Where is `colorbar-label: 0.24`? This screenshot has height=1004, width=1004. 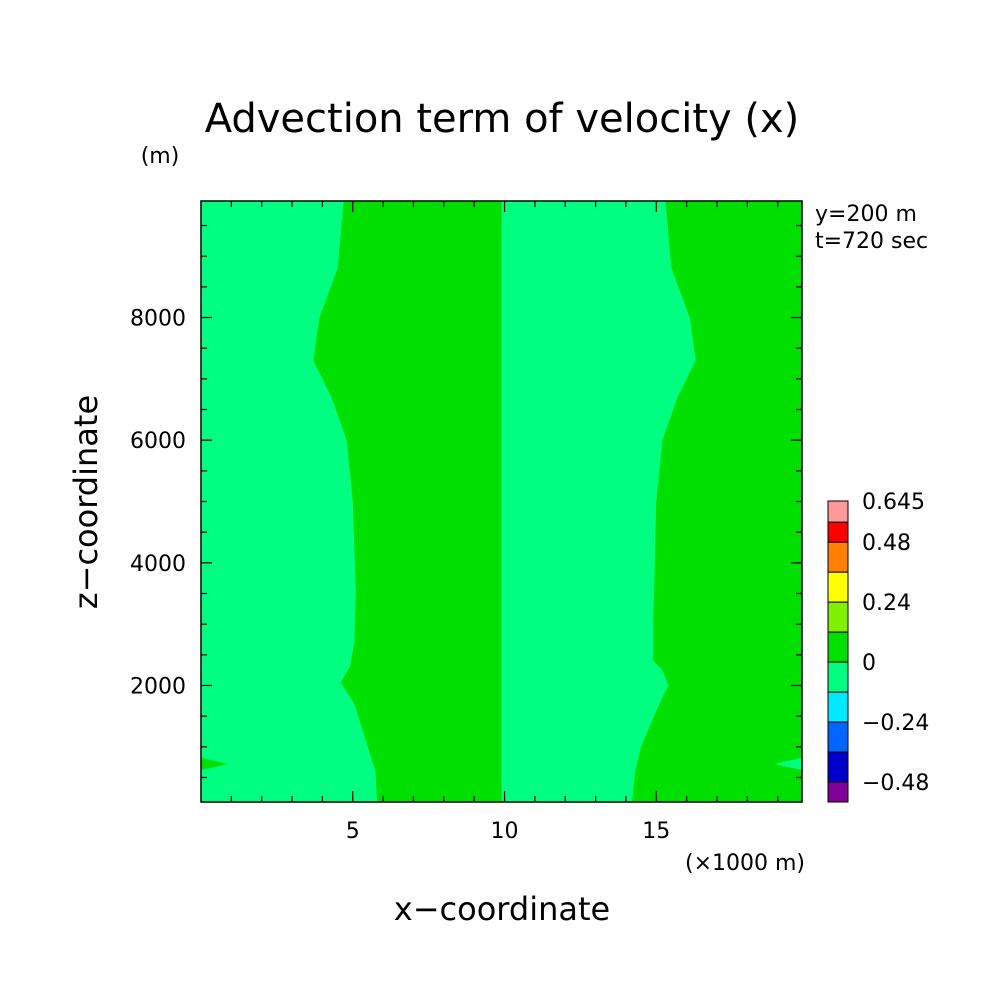 colorbar-label: 0.24 is located at coordinates (886, 603).